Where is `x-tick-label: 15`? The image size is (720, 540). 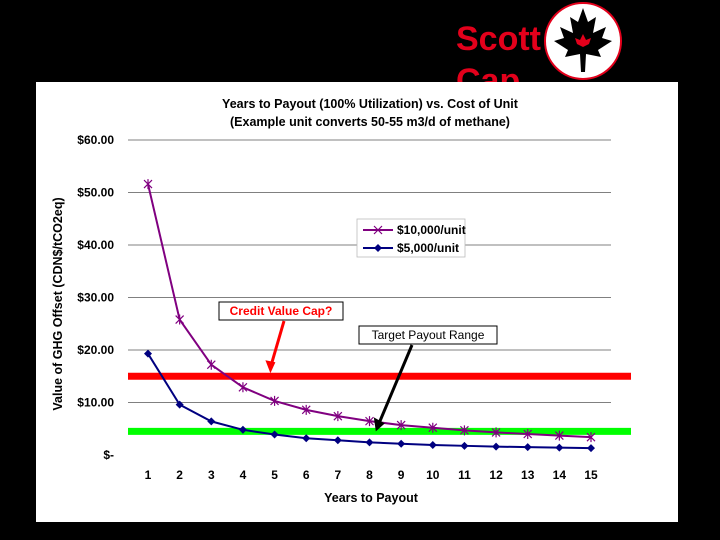
x-tick-label: 15 is located at coordinates (591, 475).